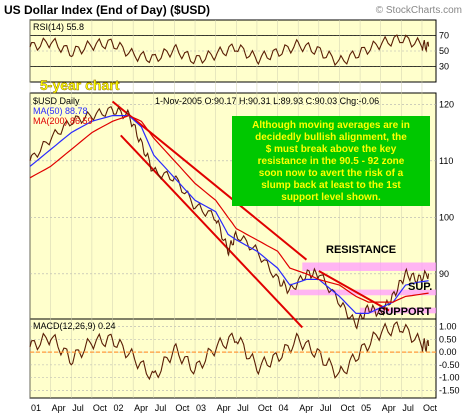 The image size is (466, 418). Describe the element at coordinates (446, 104) in the screenshot. I see `y-tick-label: 120` at that location.